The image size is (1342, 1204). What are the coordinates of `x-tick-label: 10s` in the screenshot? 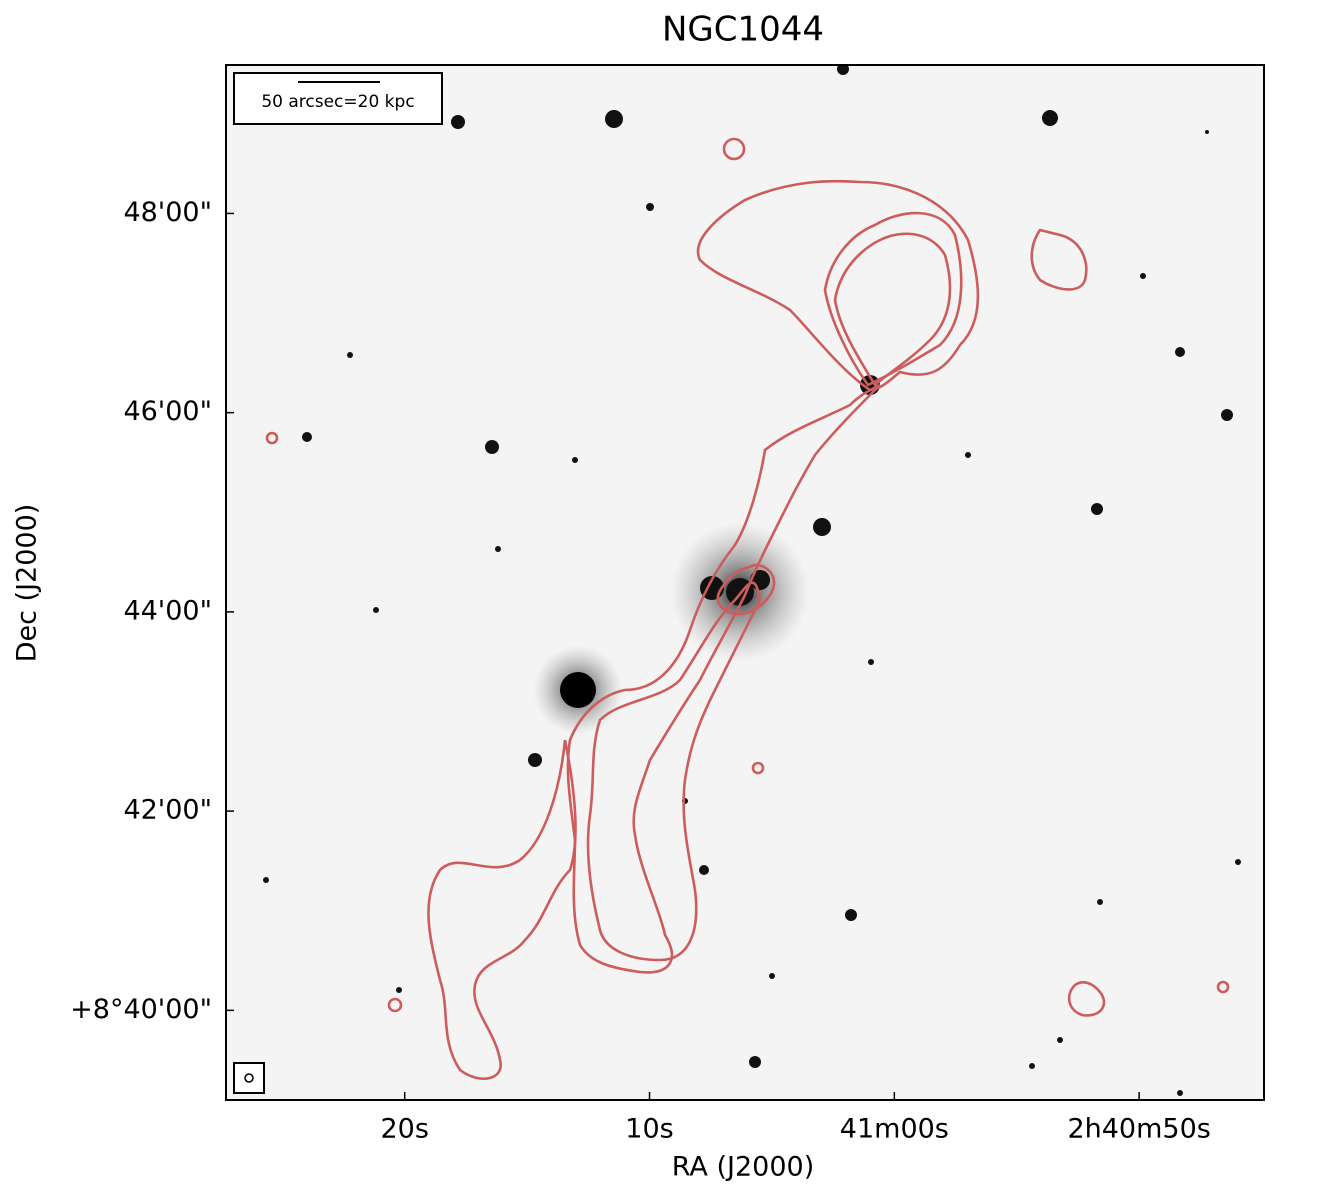 It's located at (649, 1129).